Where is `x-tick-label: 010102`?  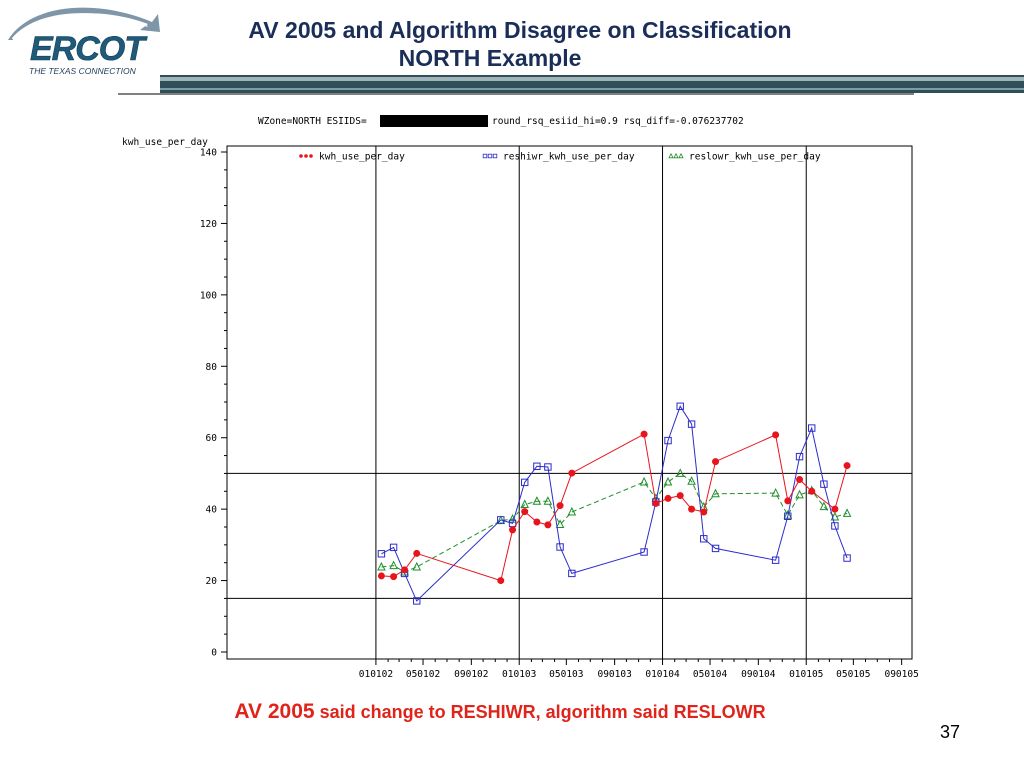
x-tick-label: 010102 is located at coordinates (376, 674).